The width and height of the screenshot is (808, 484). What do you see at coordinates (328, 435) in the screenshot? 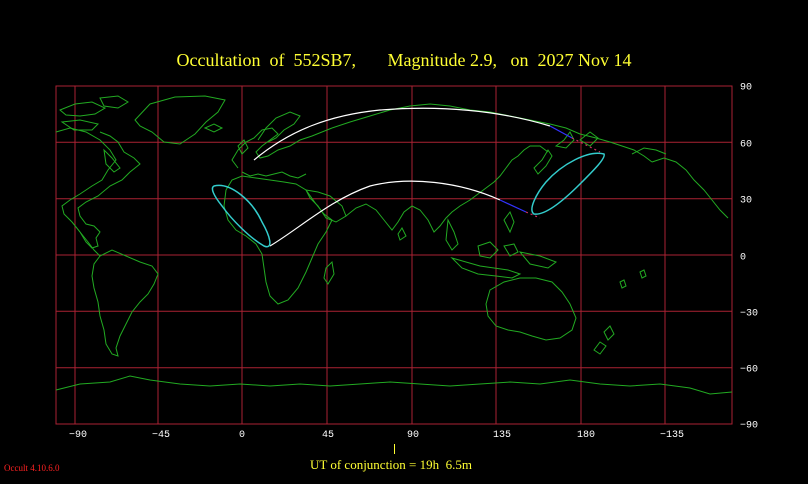
I see `x-tick-label: 45` at bounding box center [328, 435].